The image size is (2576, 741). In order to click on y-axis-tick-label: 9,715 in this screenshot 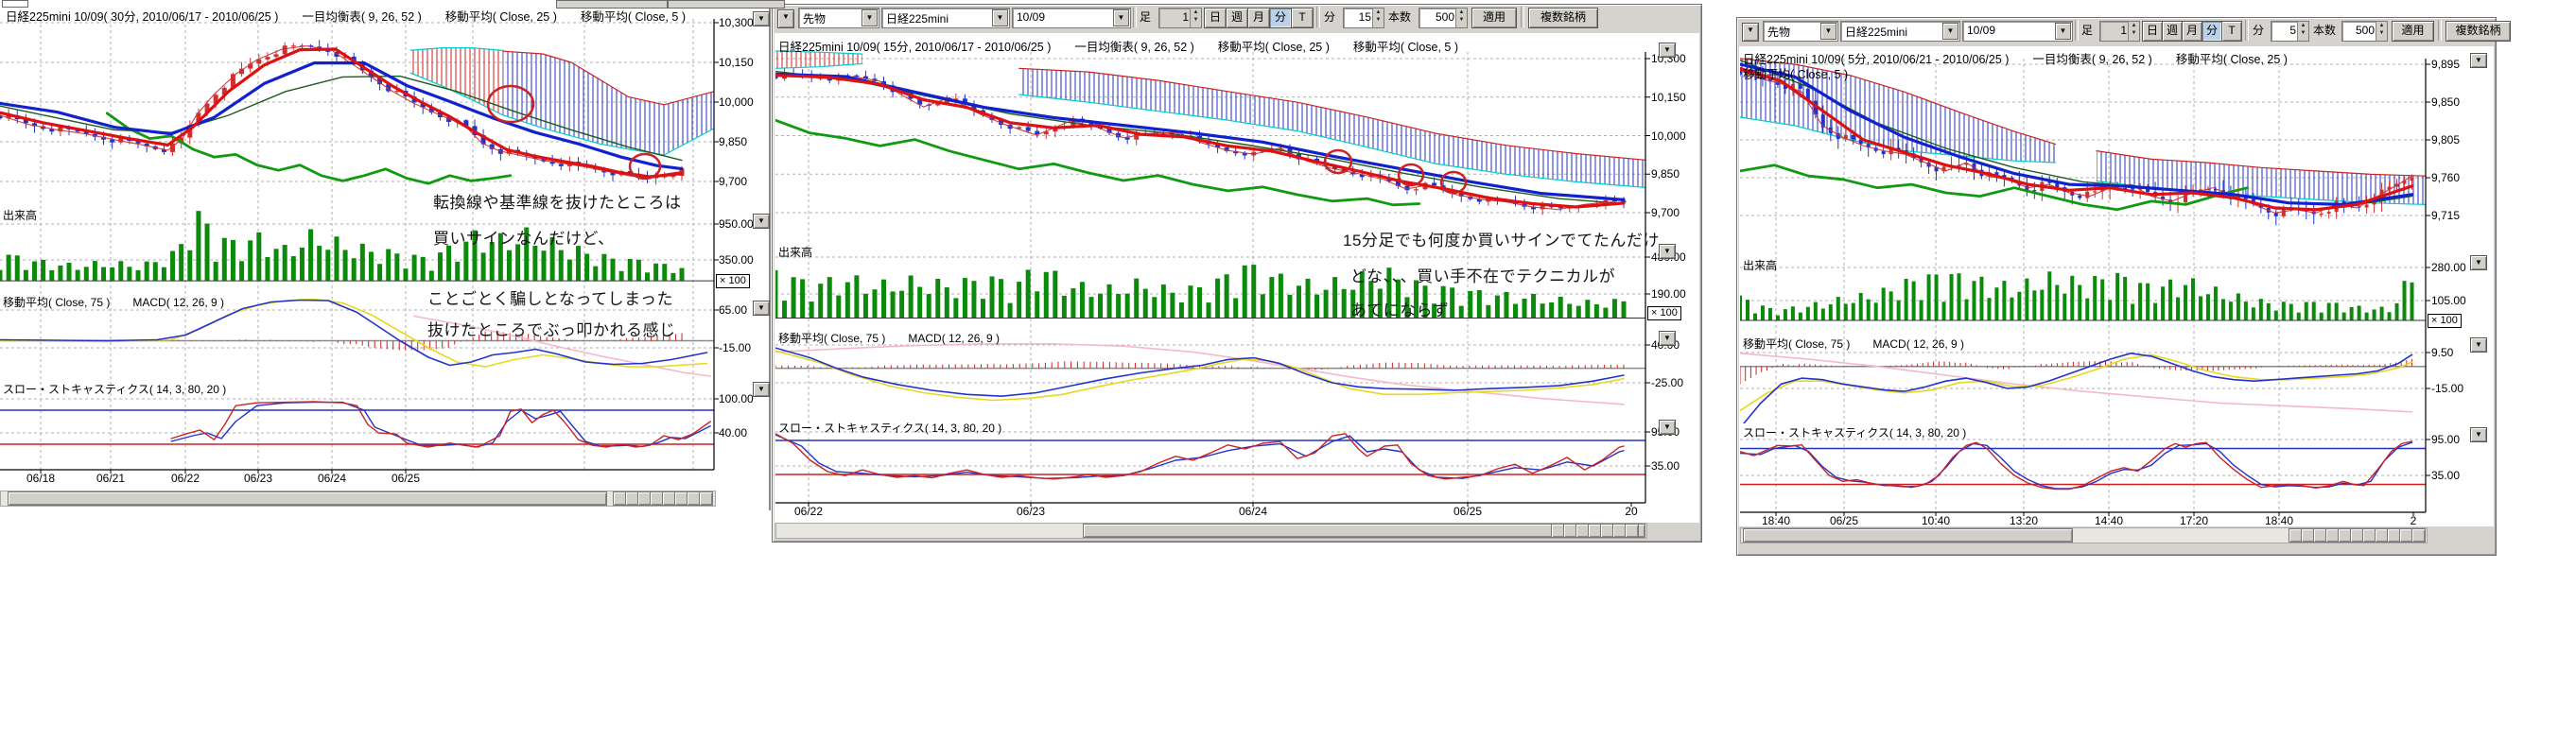, I will do `click(2446, 216)`.